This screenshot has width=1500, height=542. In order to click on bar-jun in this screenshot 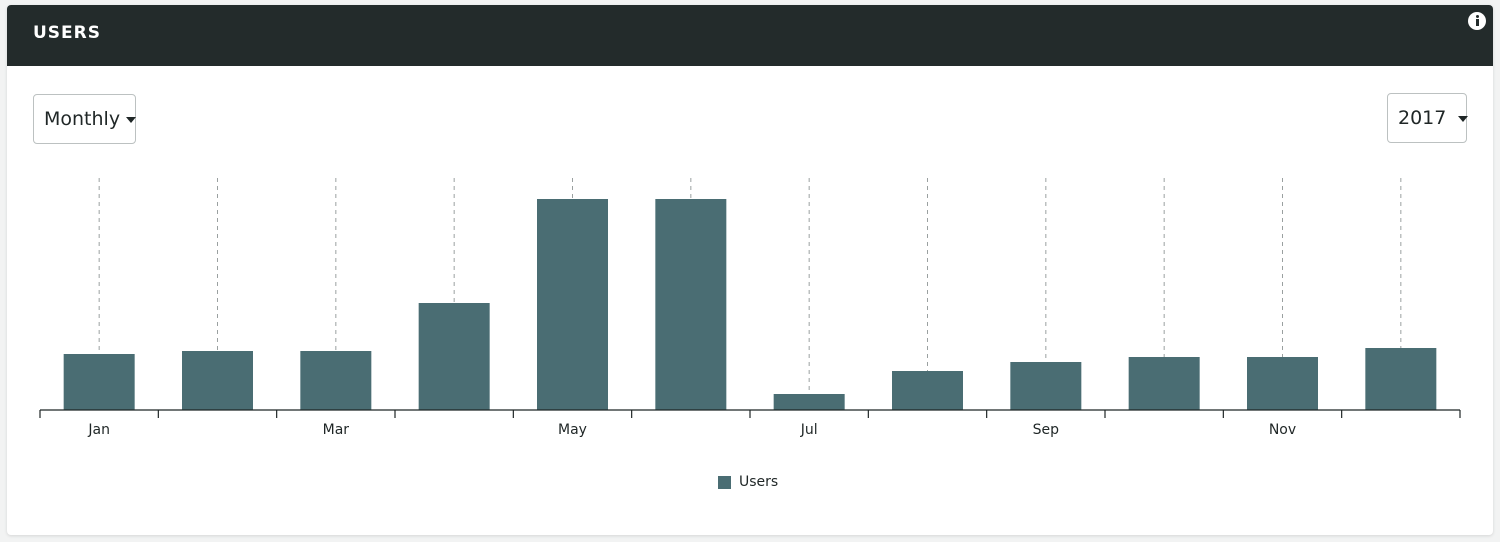, I will do `click(691, 304)`.